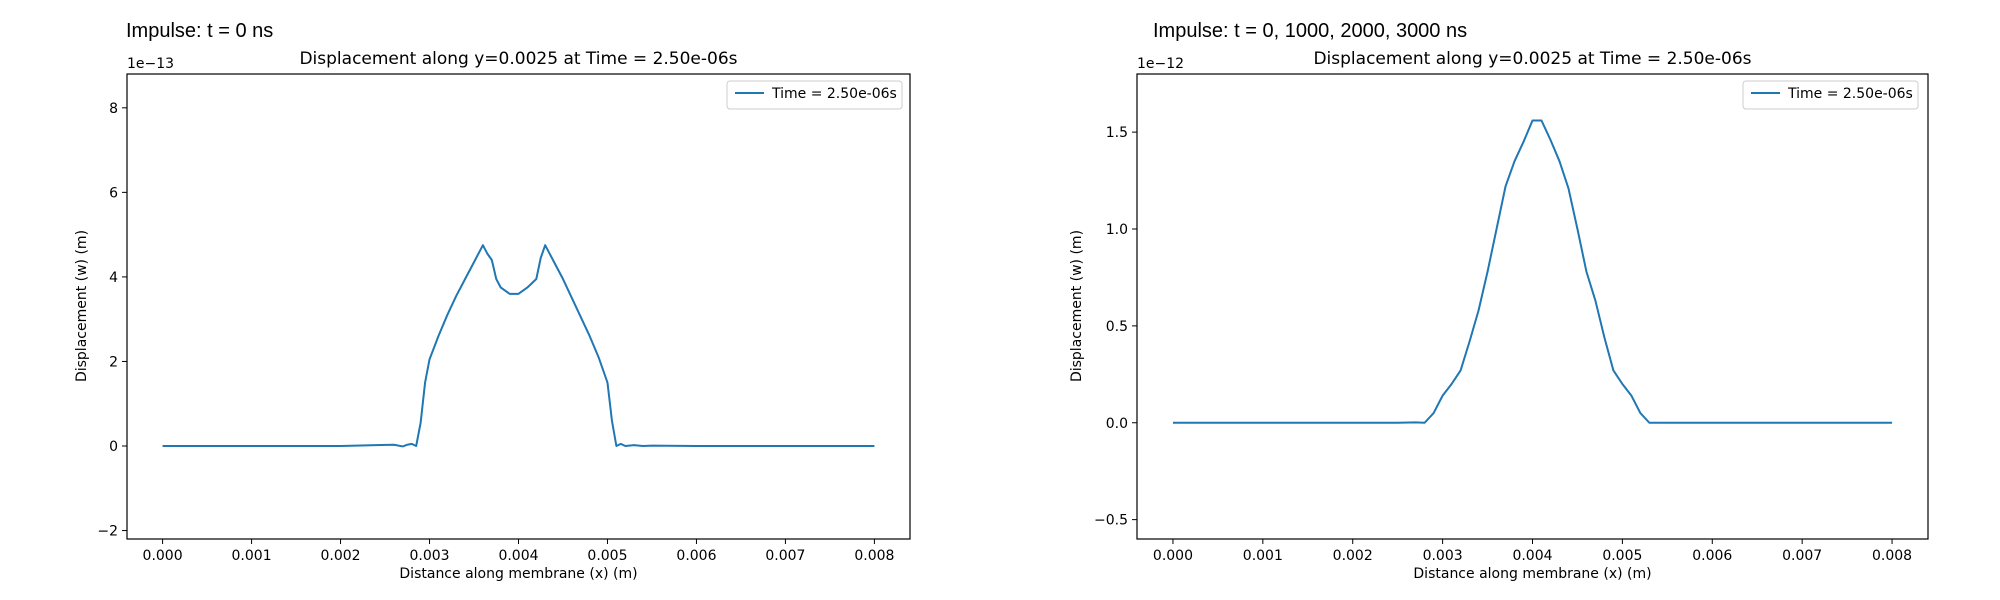 The width and height of the screenshot is (2000, 600). I want to click on y-tick-label: 4, so click(113, 278).